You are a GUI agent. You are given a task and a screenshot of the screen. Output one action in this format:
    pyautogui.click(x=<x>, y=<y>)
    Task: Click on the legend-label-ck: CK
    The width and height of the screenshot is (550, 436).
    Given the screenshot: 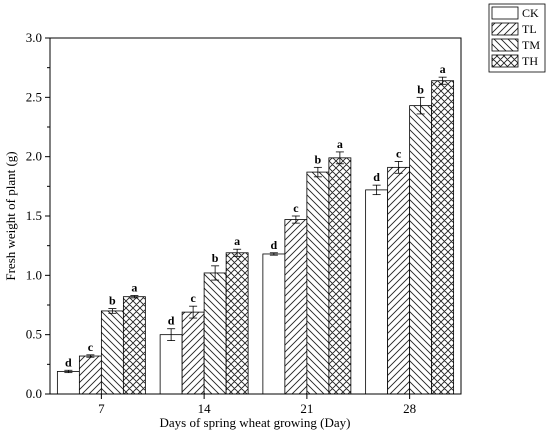 What is the action you would take?
    pyautogui.click(x=530, y=13)
    